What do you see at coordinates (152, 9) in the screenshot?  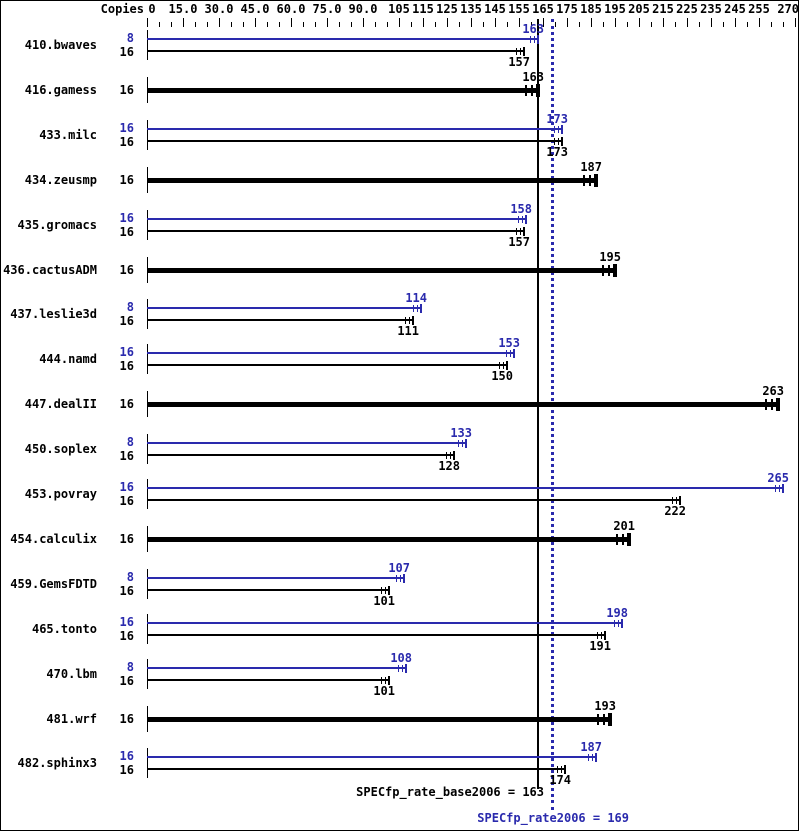 I see `axis-tick-label: 0` at bounding box center [152, 9].